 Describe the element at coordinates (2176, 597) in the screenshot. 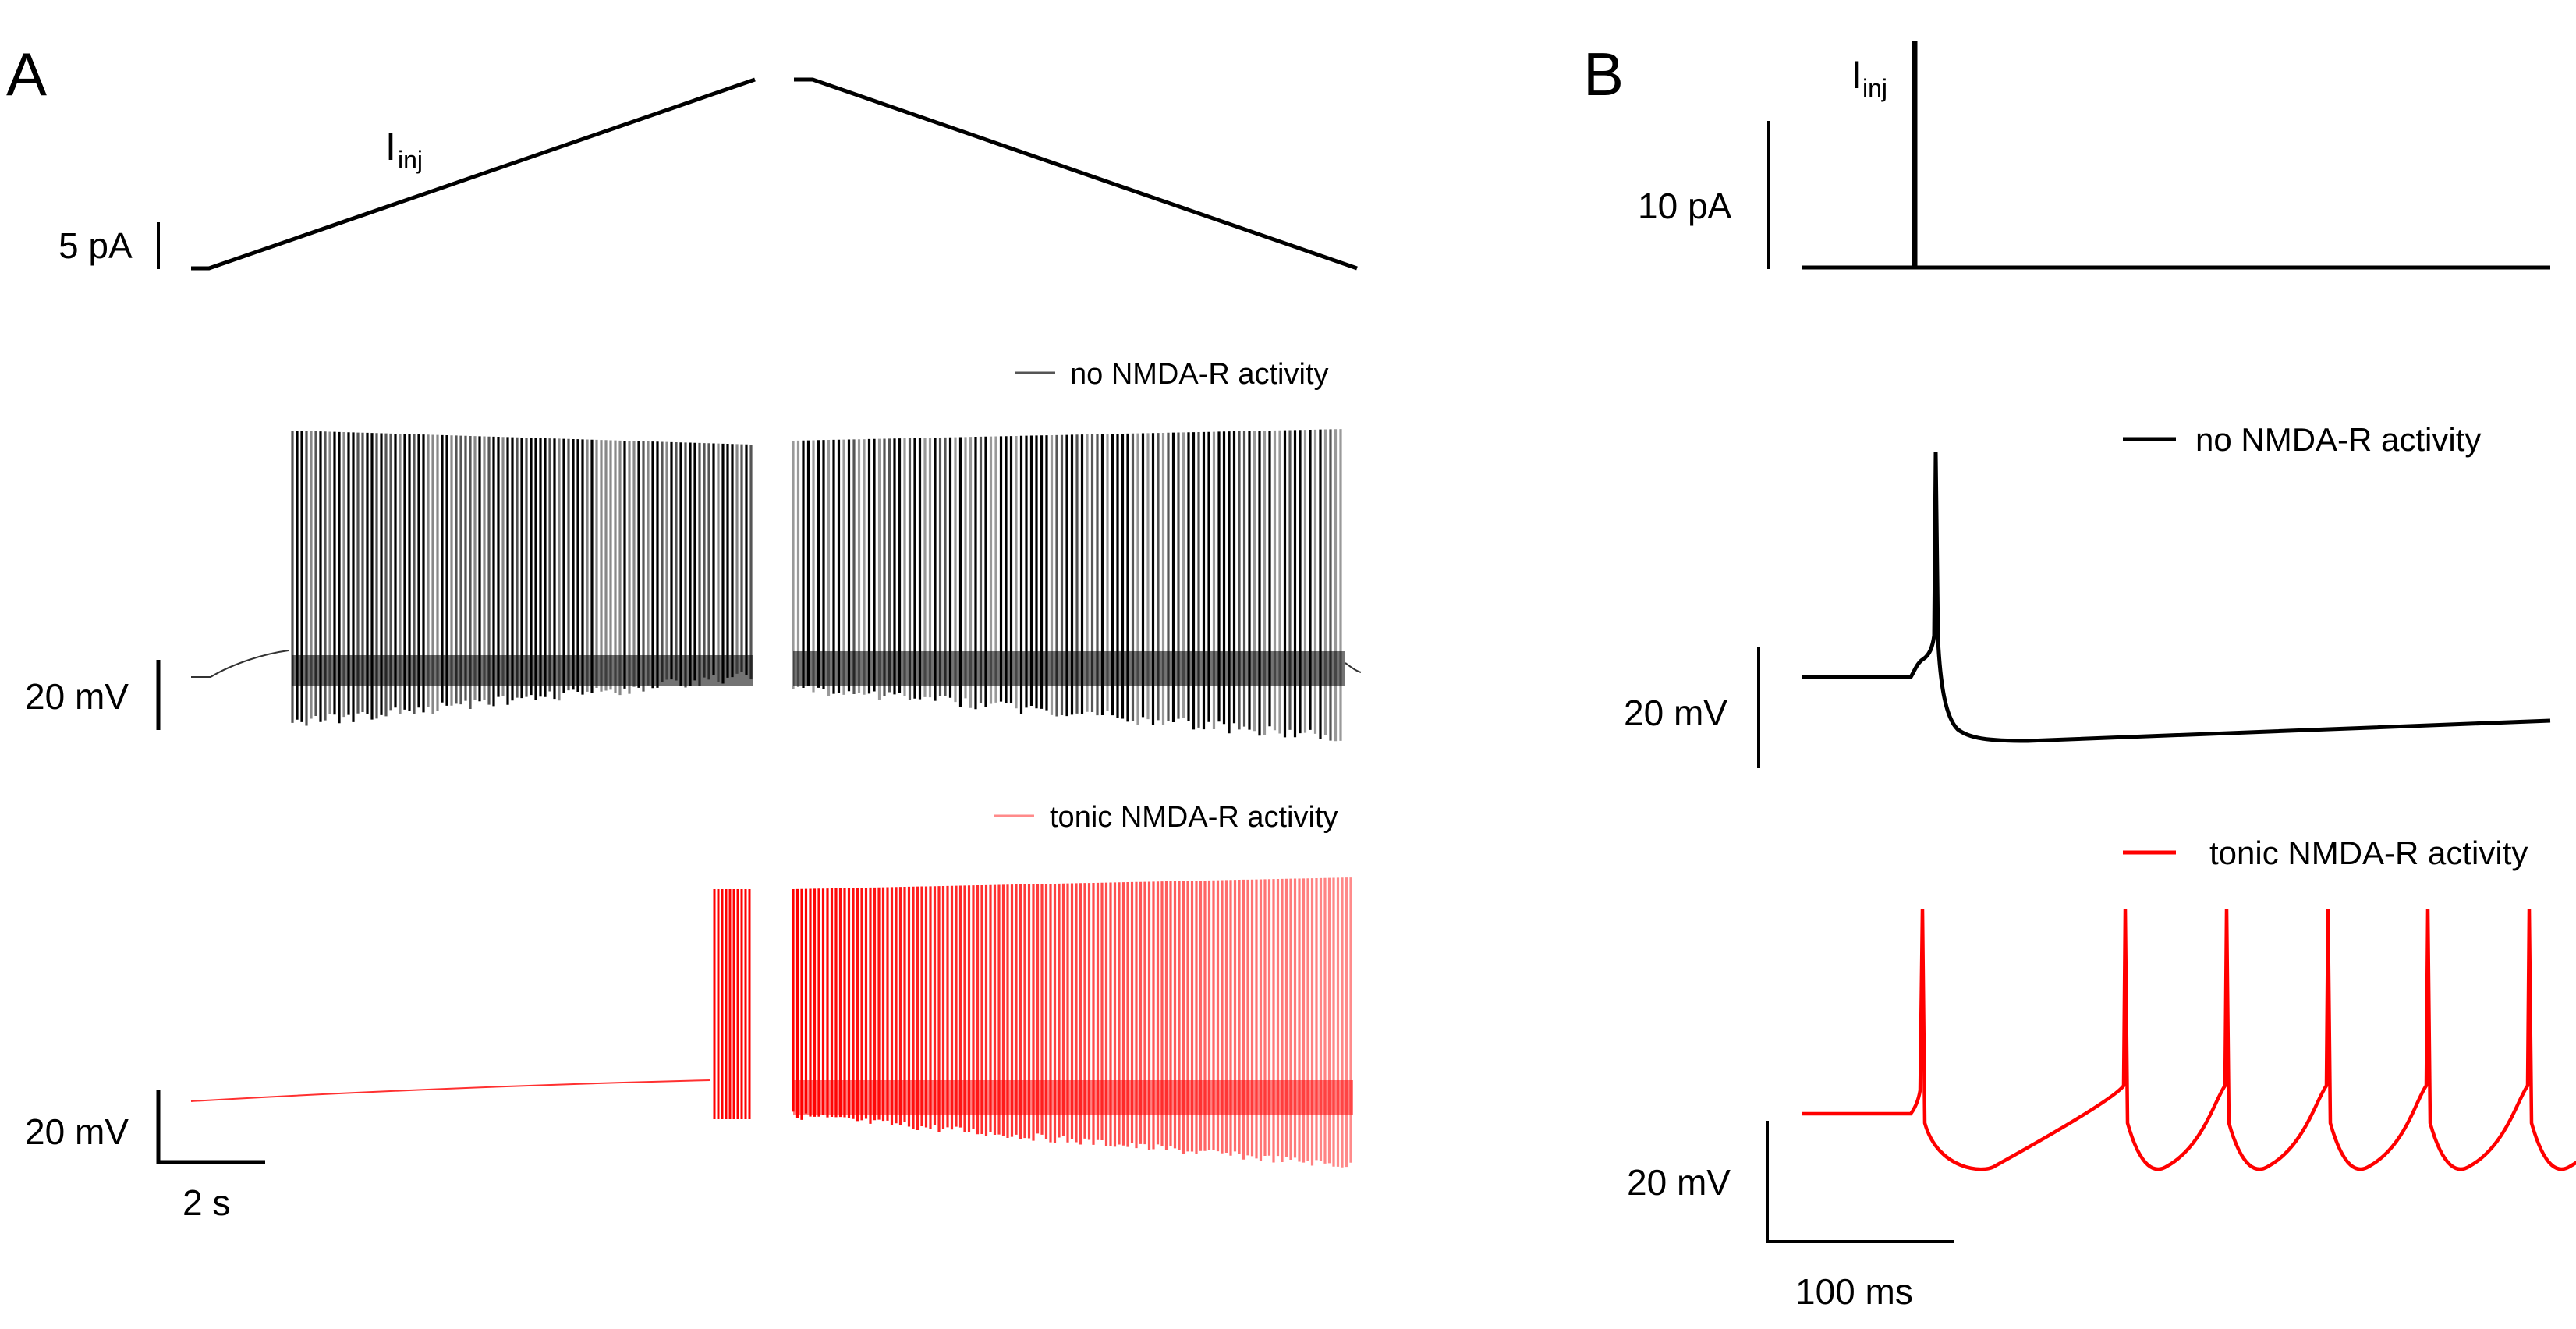

I see `panel-b-trace-no-nmda` at that location.